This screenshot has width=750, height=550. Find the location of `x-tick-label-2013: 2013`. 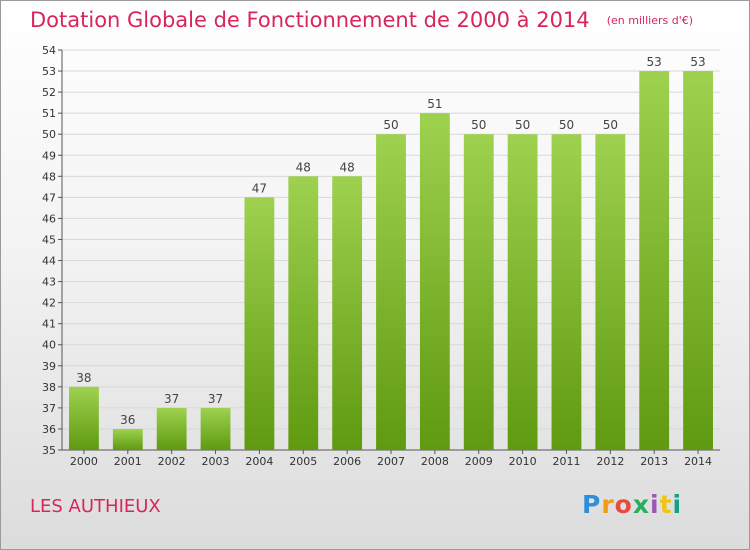

x-tick-label-2013: 2013 is located at coordinates (654, 461).